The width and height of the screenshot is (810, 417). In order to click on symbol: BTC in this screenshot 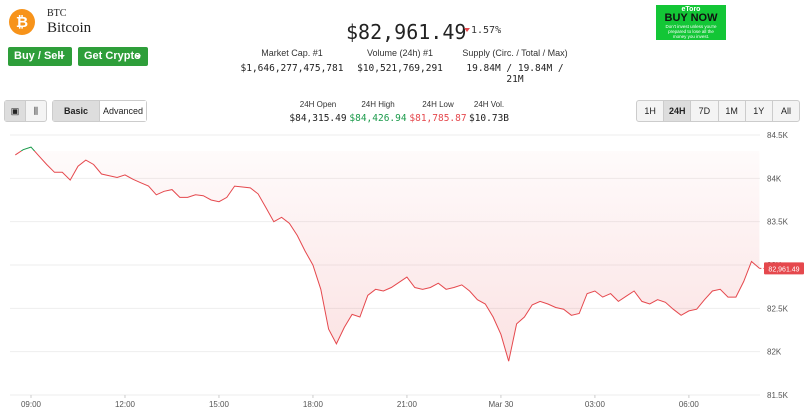, I will do `click(57, 13)`.